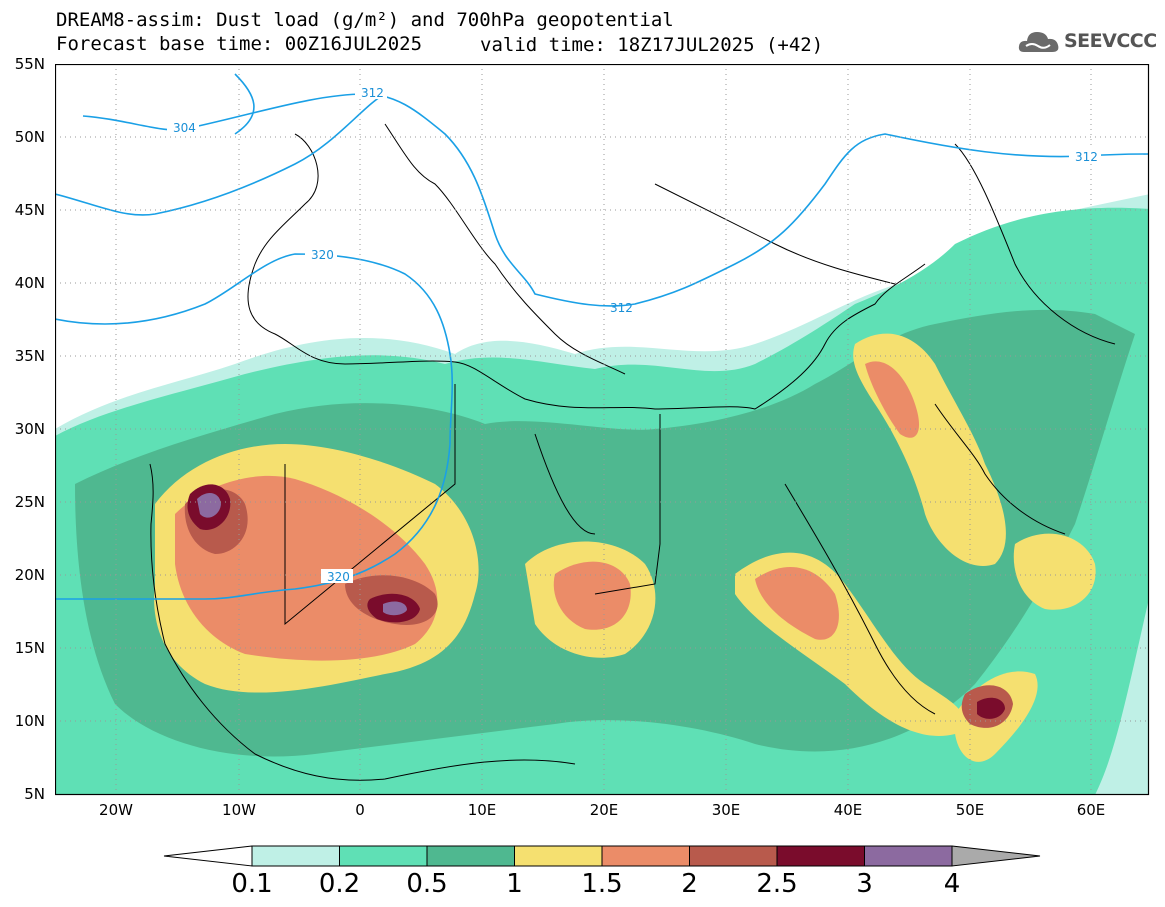 This screenshot has height=907, width=1165. What do you see at coordinates (892, 399) in the screenshot?
I see `dust-contour-1.5-gulf` at bounding box center [892, 399].